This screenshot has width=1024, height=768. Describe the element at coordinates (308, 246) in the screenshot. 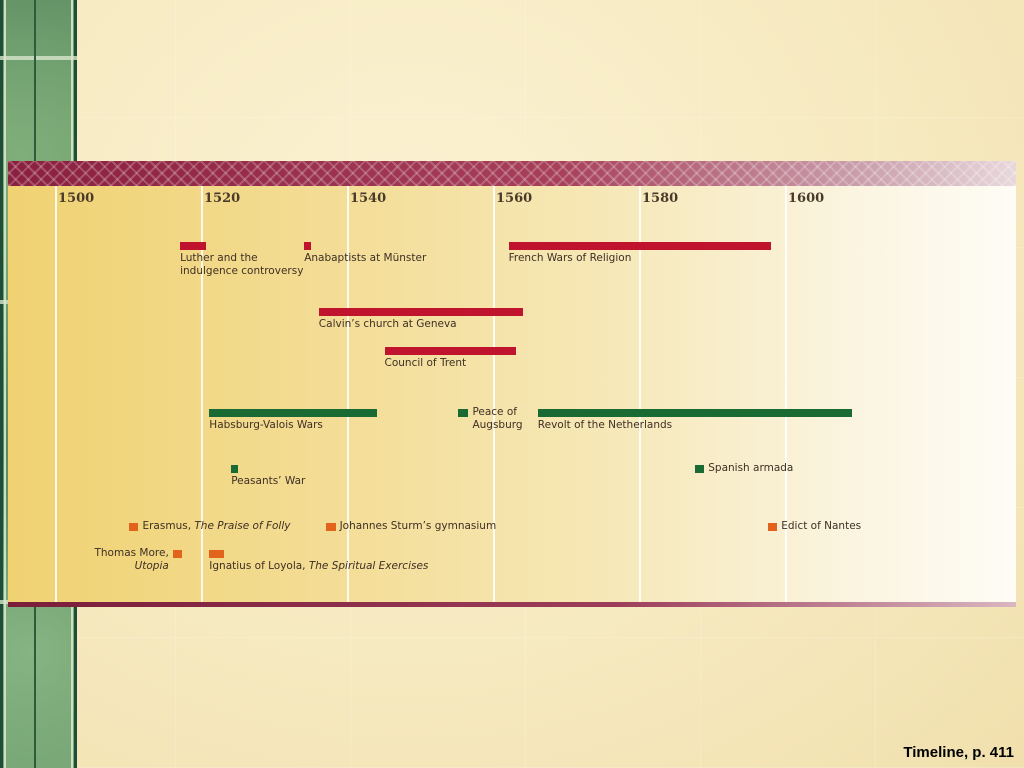

I see `event-bar-anabaptists` at that location.